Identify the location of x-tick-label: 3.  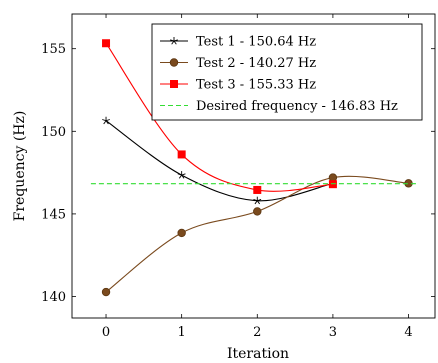
(333, 332).